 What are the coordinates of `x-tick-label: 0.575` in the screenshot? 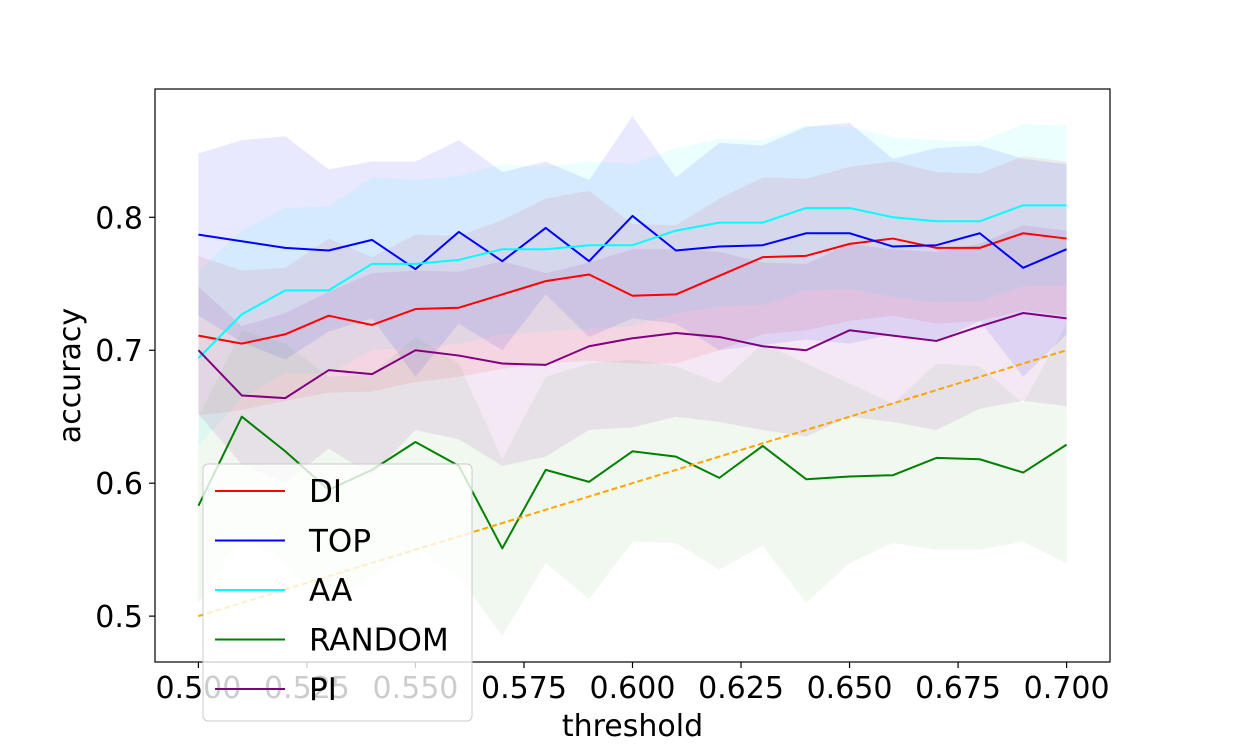 It's located at (524, 688).